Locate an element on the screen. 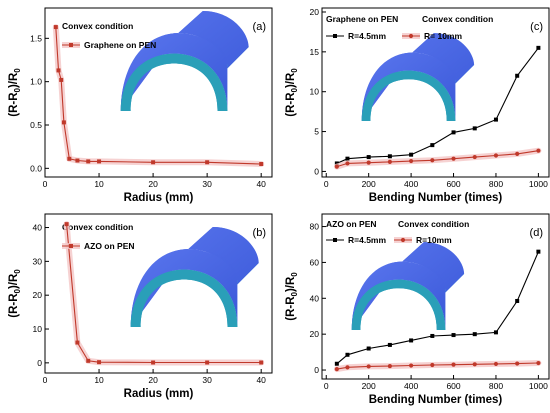  x-tick-label: 600 is located at coordinates (453, 184).